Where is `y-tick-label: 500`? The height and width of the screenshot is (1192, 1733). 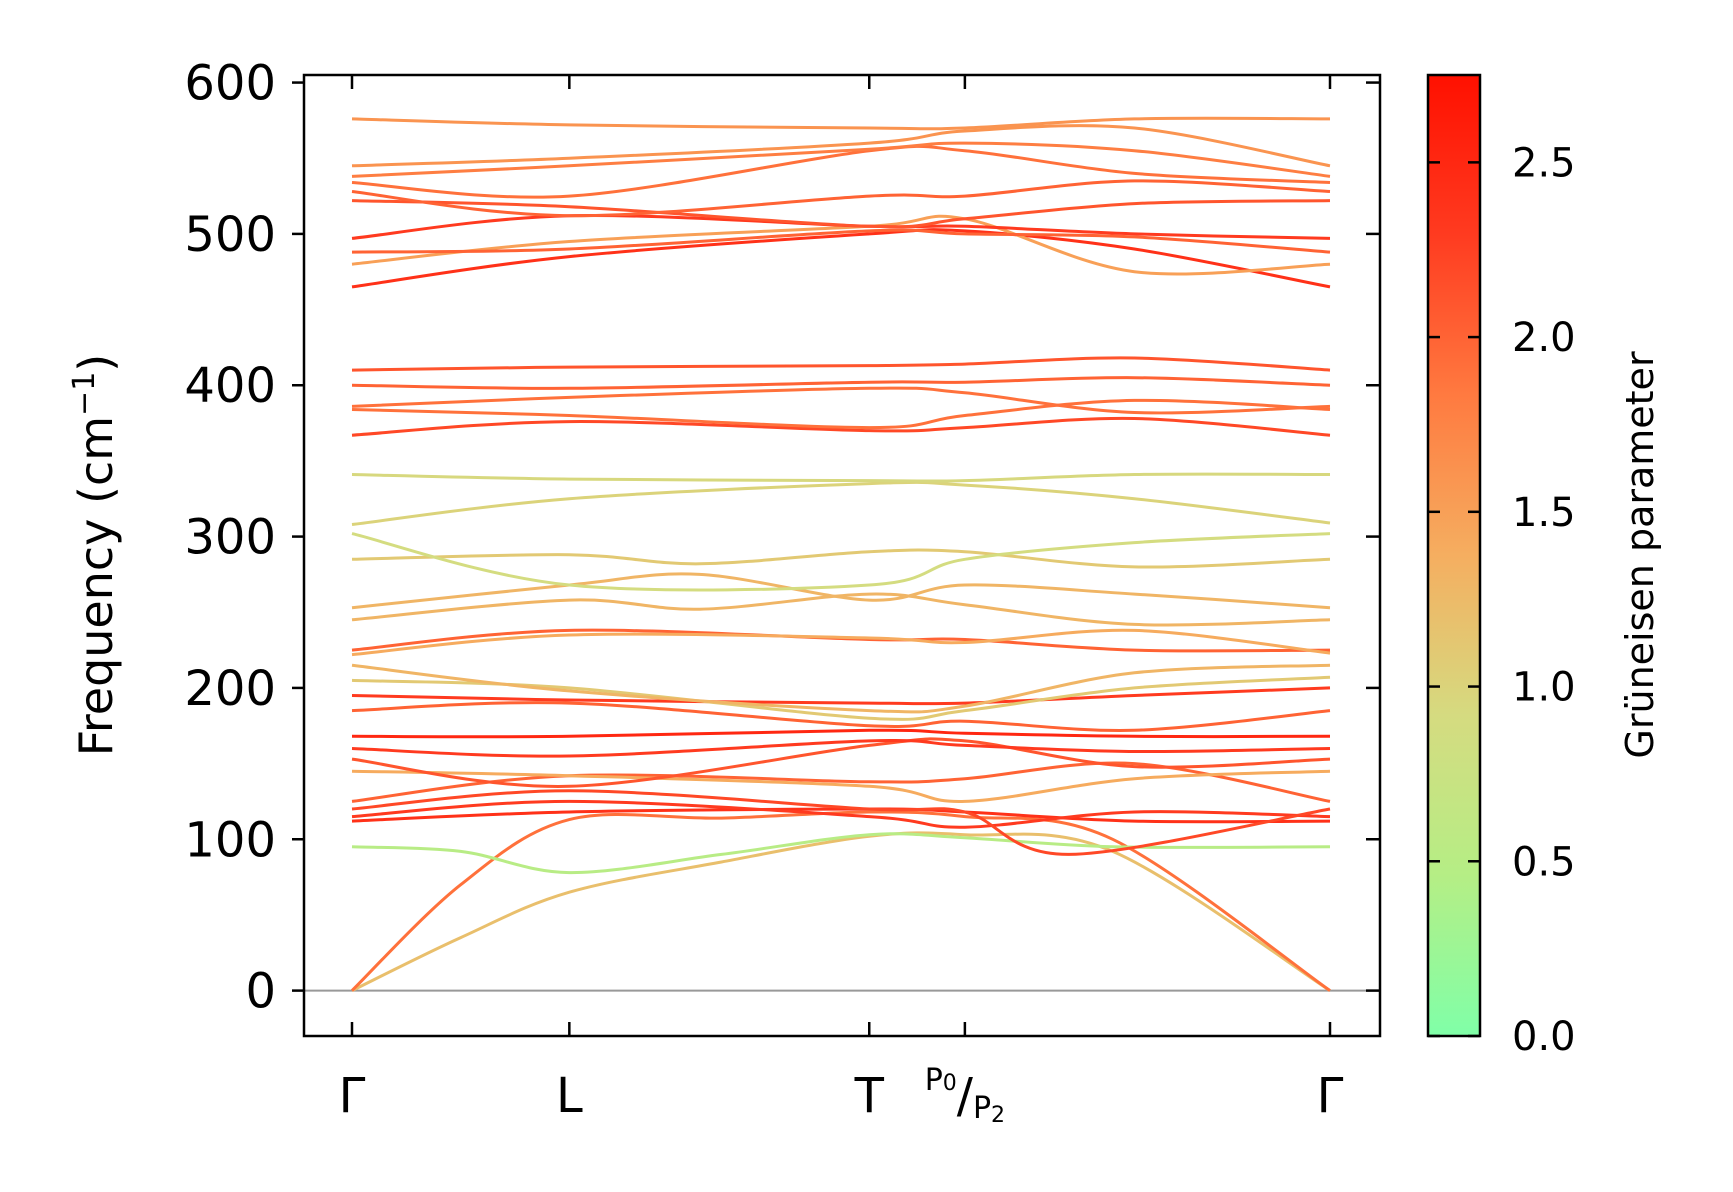 y-tick-label: 500 is located at coordinates (230, 235).